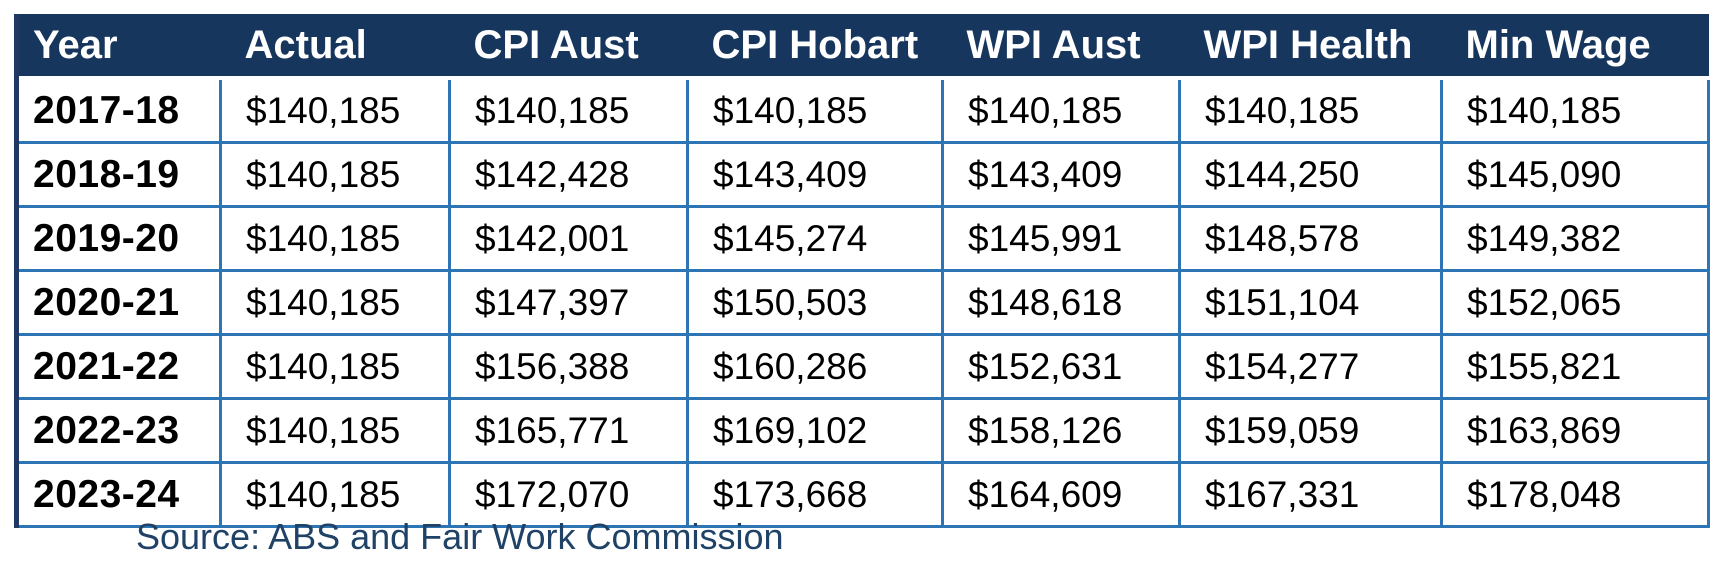 Image resolution: width=1720 pixels, height=563 pixels. Describe the element at coordinates (118, 111) in the screenshot. I see `year-cell: 2017-18` at that location.